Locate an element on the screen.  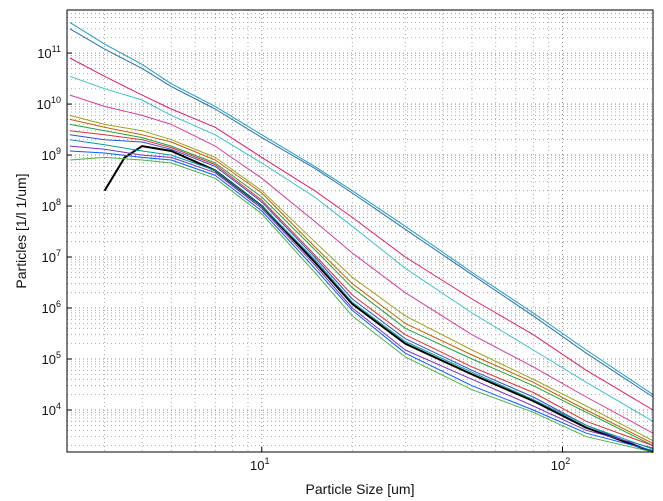
y-tick-label: 10¹⁰ is located at coordinates (49, 103).